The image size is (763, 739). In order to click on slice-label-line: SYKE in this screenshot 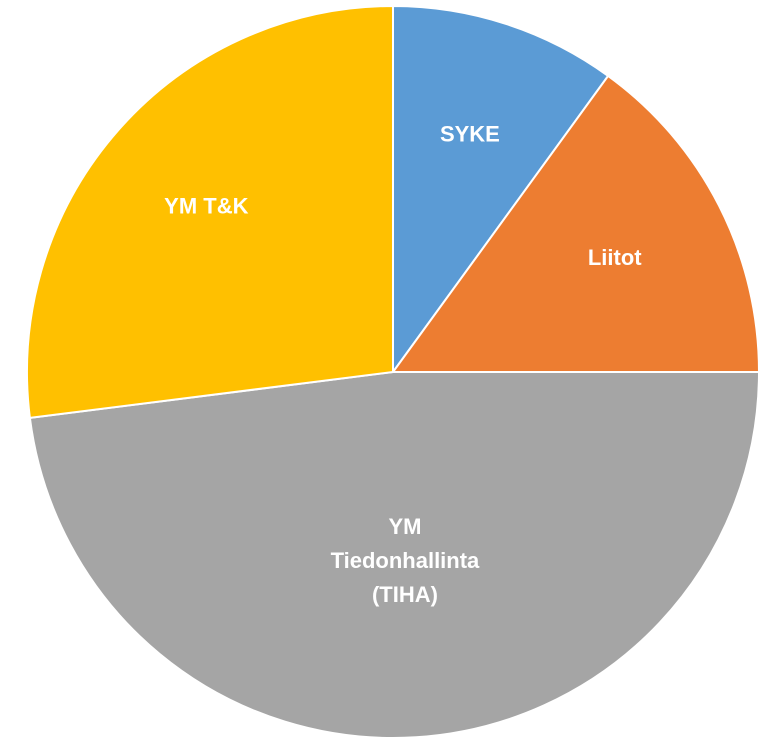, I will do `click(470, 133)`.